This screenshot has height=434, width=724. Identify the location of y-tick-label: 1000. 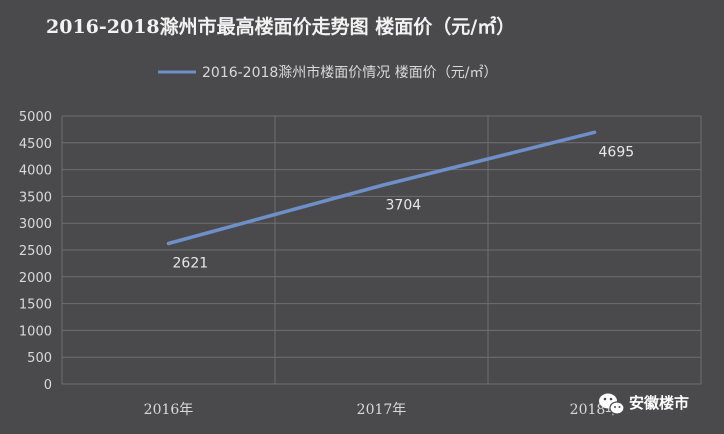
(35, 331).